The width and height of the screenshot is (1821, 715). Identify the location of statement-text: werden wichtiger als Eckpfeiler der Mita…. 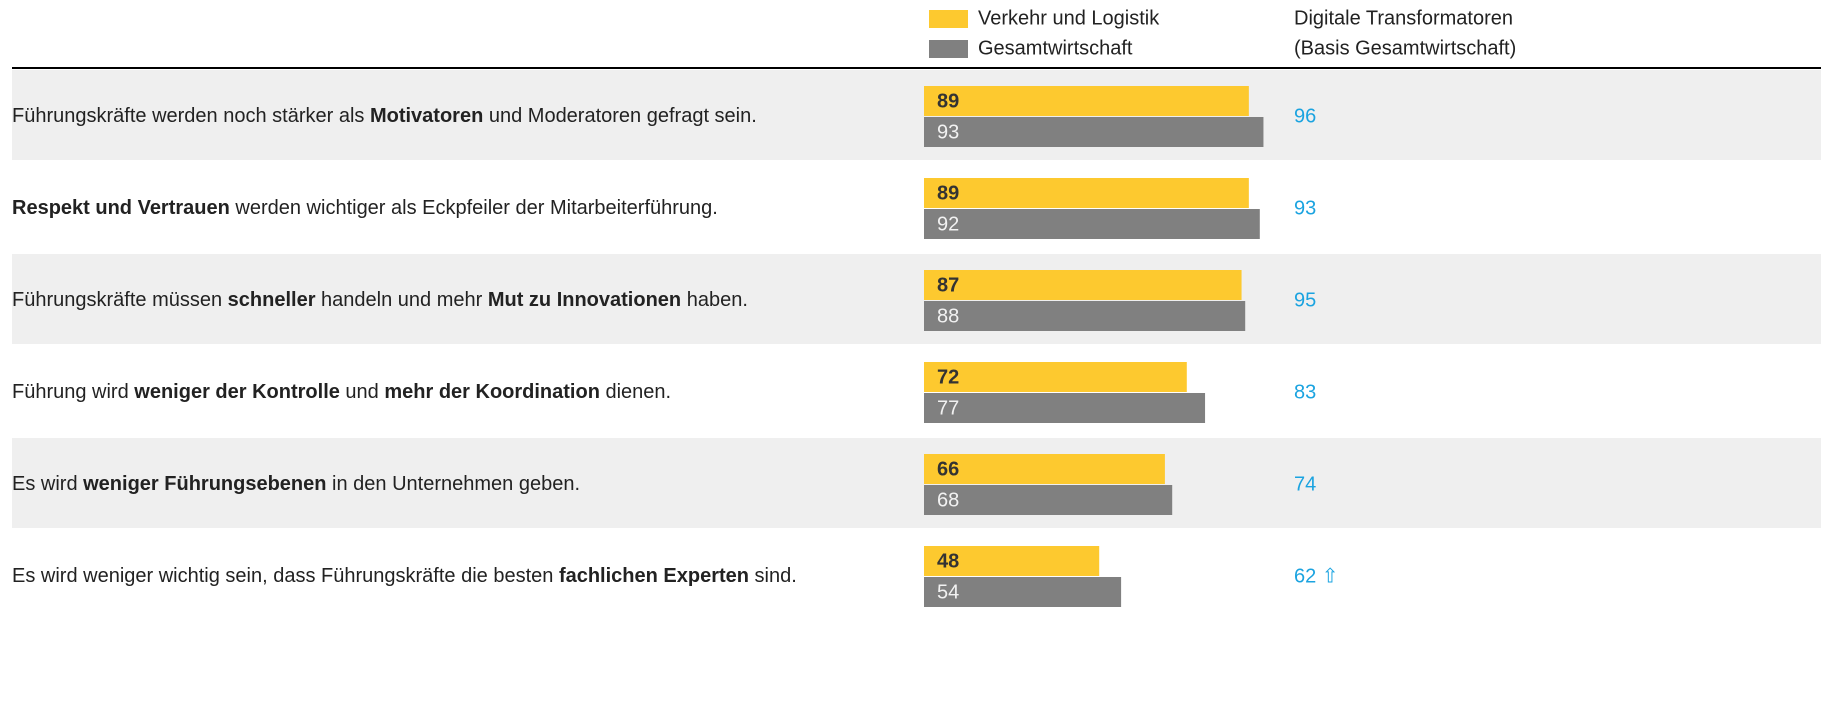
(474, 208).